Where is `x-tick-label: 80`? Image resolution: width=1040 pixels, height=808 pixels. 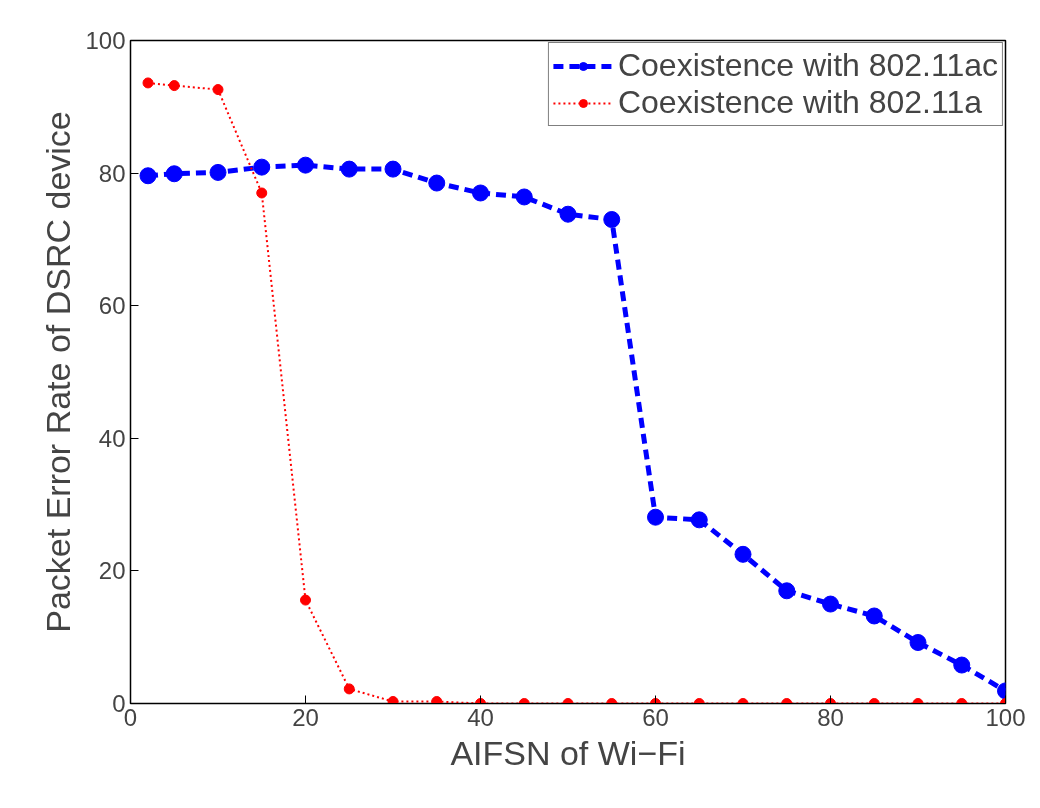
x-tick-label: 80 is located at coordinates (830, 717).